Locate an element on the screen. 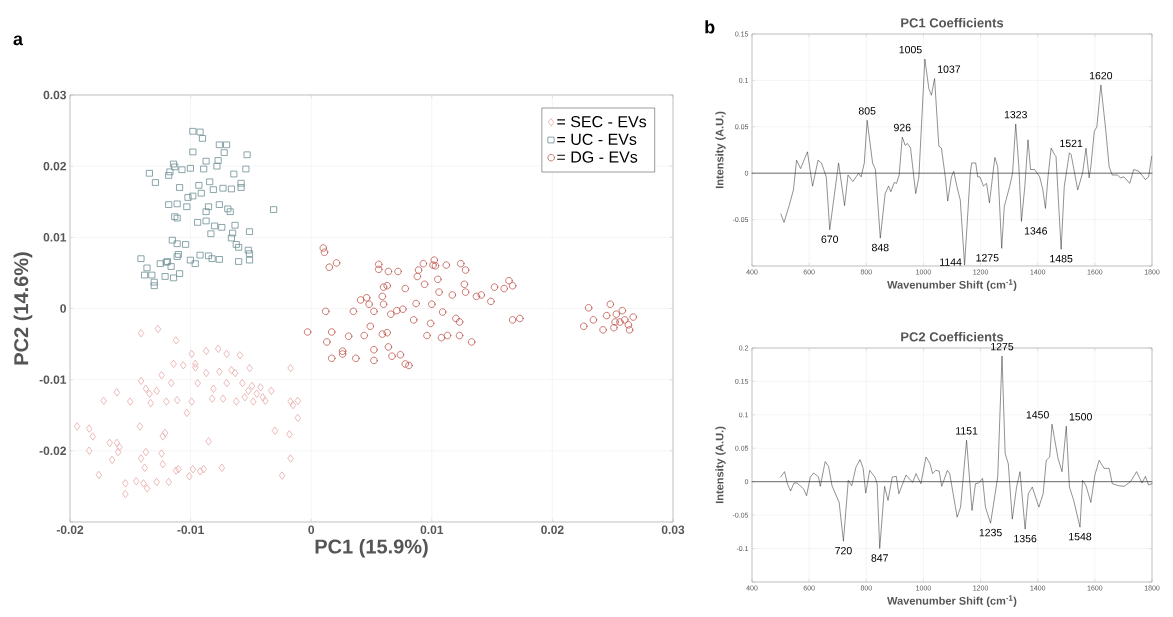 This screenshot has width=1173, height=617. x-tick-label: 0.01 is located at coordinates (432, 530).